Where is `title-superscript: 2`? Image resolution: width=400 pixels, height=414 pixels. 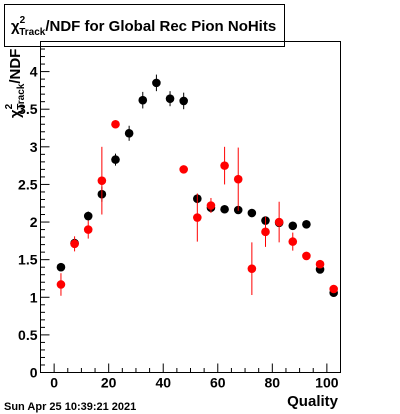 title-superscript: 2 is located at coordinates (23, 20).